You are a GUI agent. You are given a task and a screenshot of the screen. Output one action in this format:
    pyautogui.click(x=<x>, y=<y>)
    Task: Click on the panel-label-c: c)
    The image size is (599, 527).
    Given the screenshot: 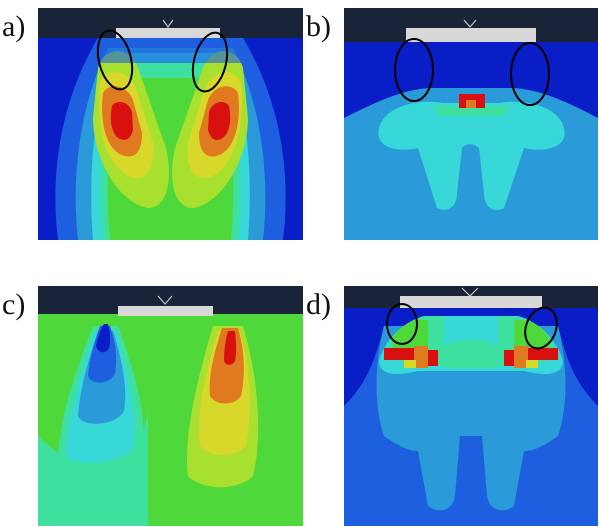 What is the action you would take?
    pyautogui.click(x=14, y=304)
    